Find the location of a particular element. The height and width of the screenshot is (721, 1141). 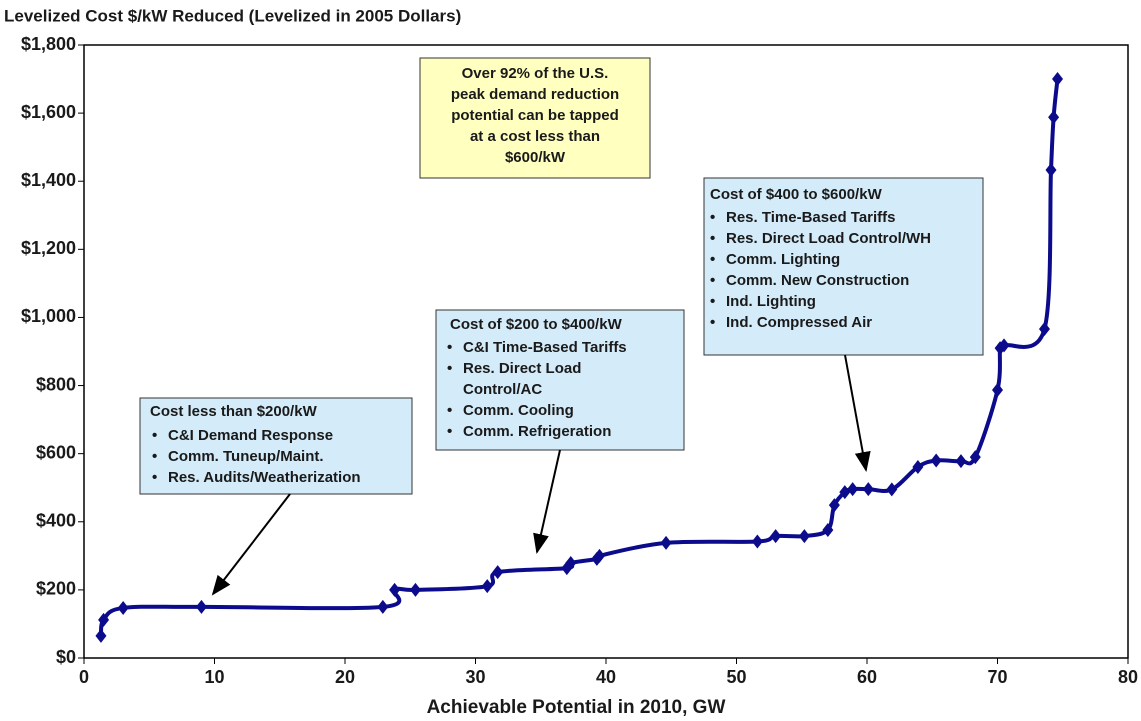

box-item: Res. Direct Load is located at coordinates (522, 368).